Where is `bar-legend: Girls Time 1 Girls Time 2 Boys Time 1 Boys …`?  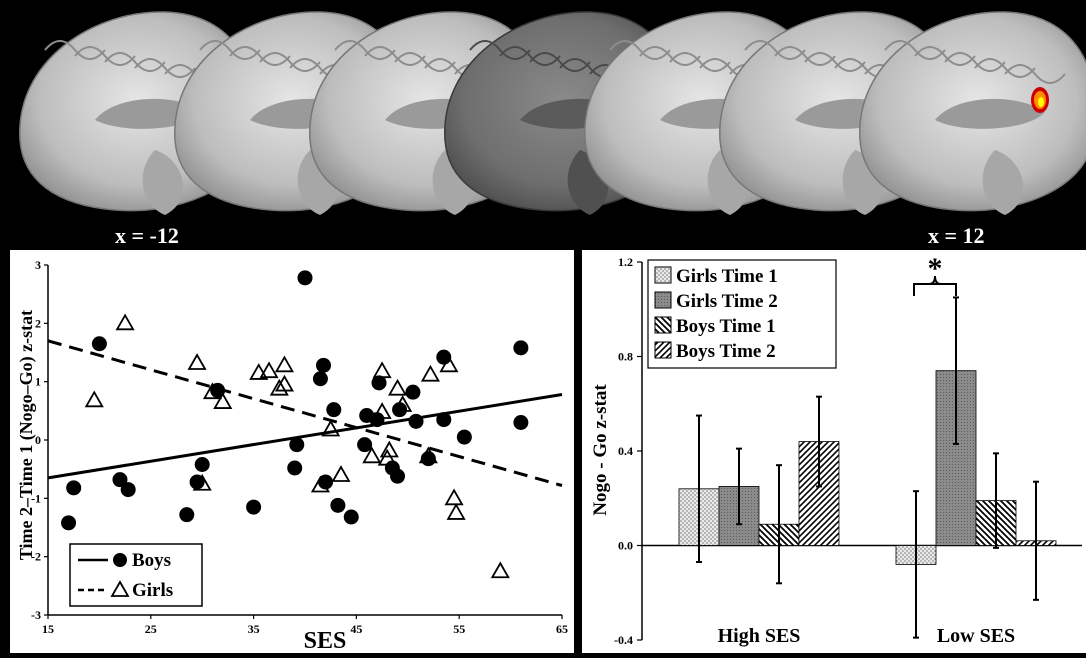 bar-legend: Girls Time 1 Girls Time 2 Boys Time 1 Boys … is located at coordinates (742, 314).